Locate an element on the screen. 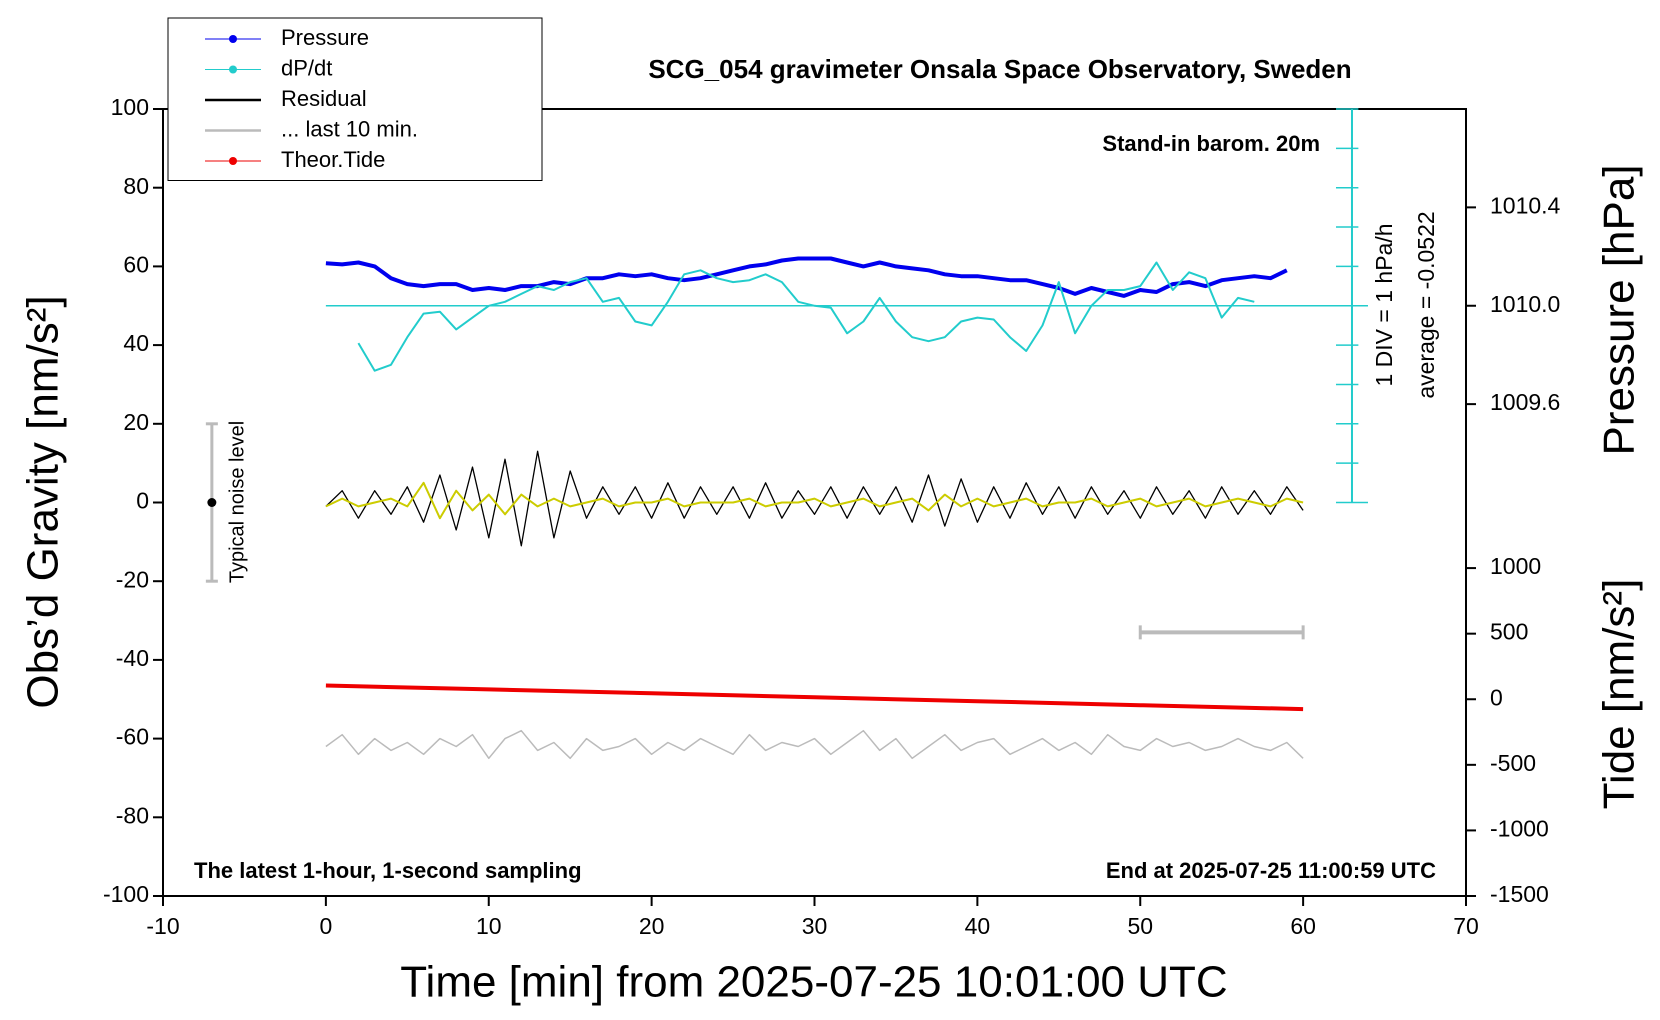 This screenshot has height=1020, width=1660. noise-center is located at coordinates (212, 502).